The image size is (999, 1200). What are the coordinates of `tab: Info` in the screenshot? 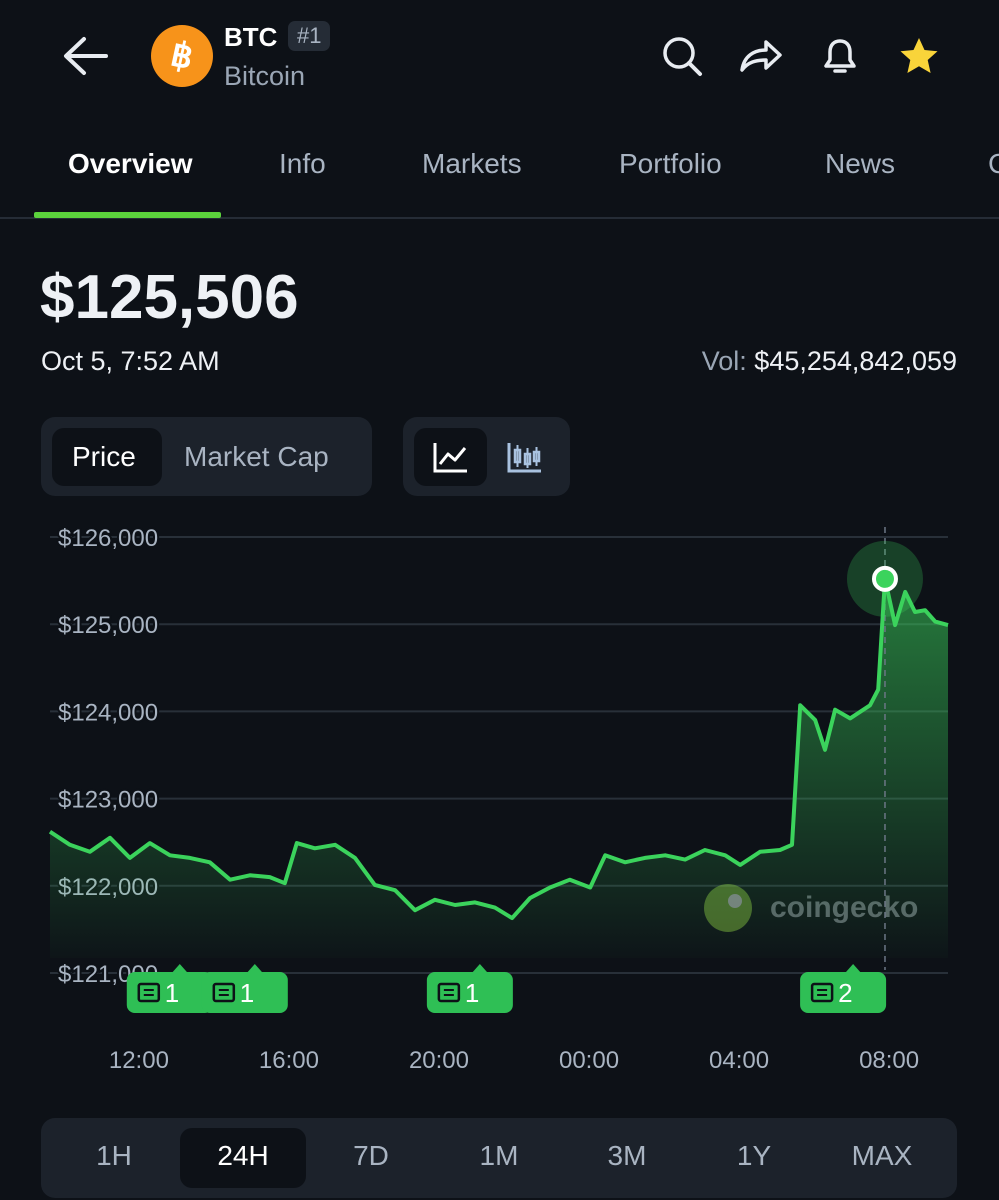 It's located at (302, 163).